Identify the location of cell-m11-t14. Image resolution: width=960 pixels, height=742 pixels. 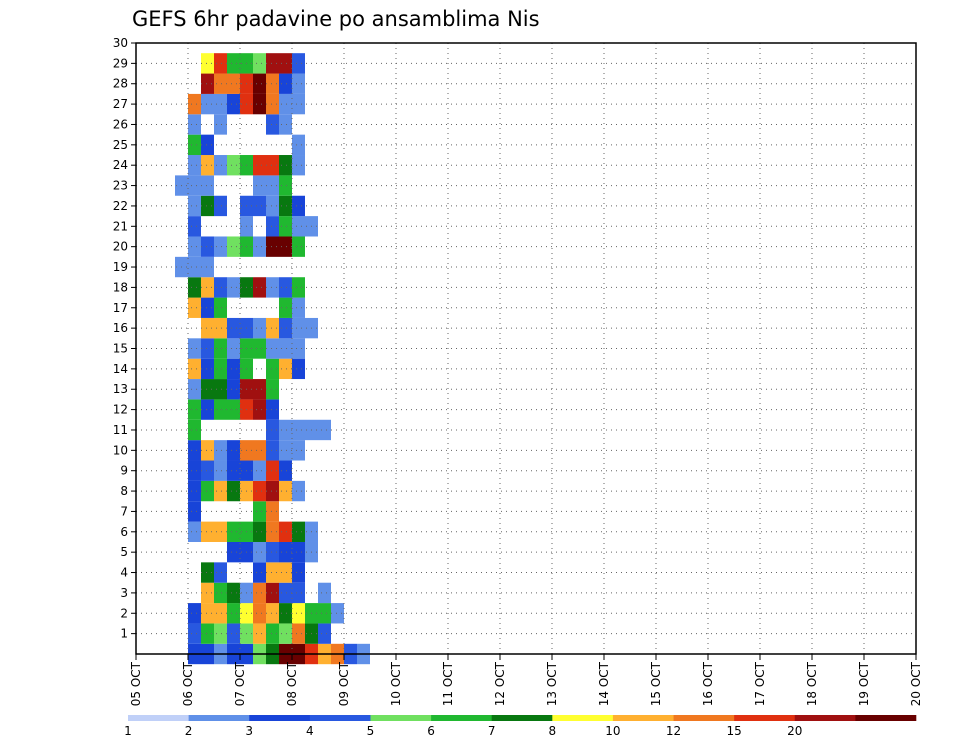
(324, 430).